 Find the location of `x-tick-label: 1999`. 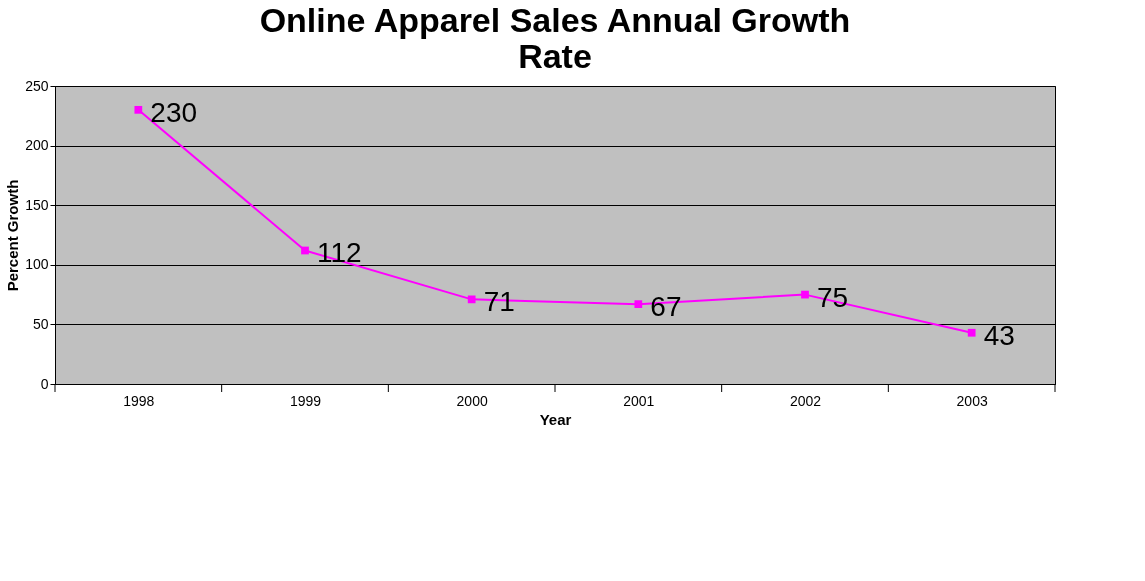

x-tick-label: 1999 is located at coordinates (305, 400).